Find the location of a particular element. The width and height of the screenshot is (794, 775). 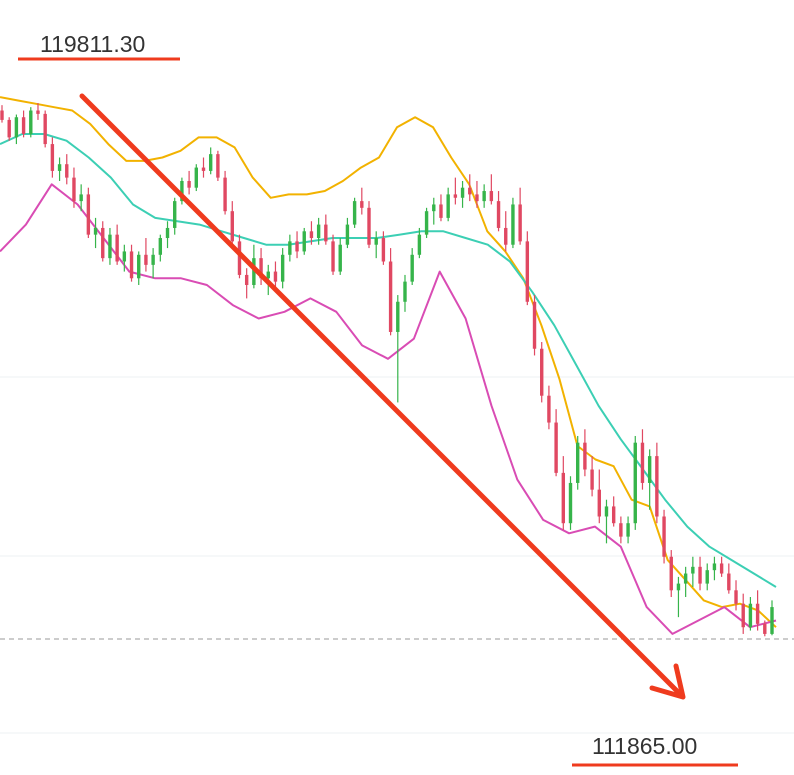

low-price-label: 111865.00 is located at coordinates (644, 746).